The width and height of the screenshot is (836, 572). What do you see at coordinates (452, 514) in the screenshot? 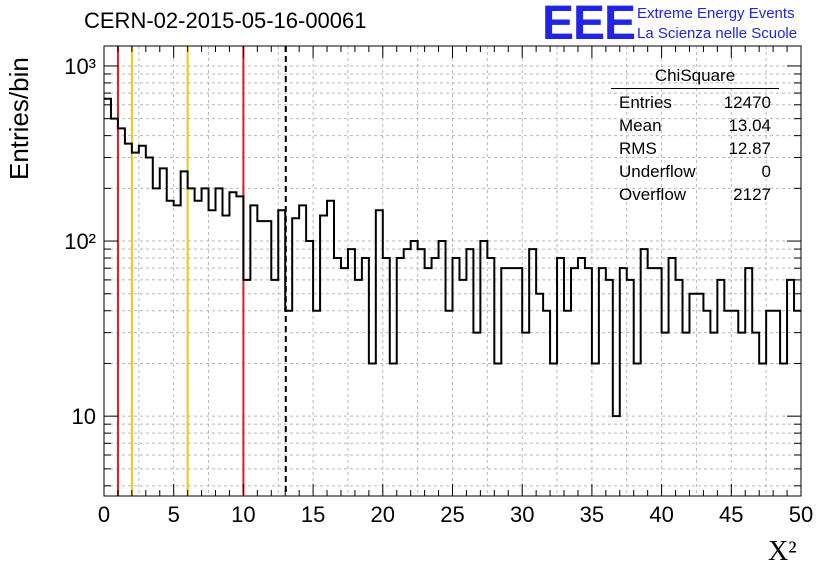
I see `x-tick-label: 25` at bounding box center [452, 514].